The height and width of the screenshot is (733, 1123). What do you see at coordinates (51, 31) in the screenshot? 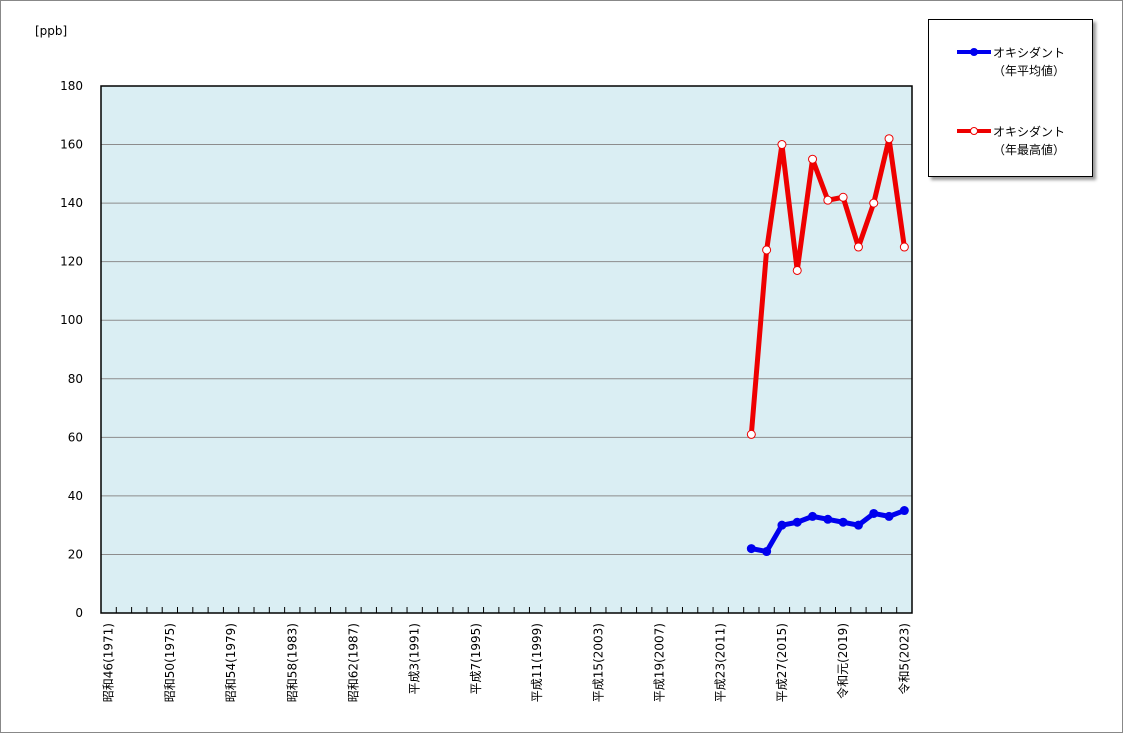
I see `y-axis-label: [ppb]` at bounding box center [51, 31].